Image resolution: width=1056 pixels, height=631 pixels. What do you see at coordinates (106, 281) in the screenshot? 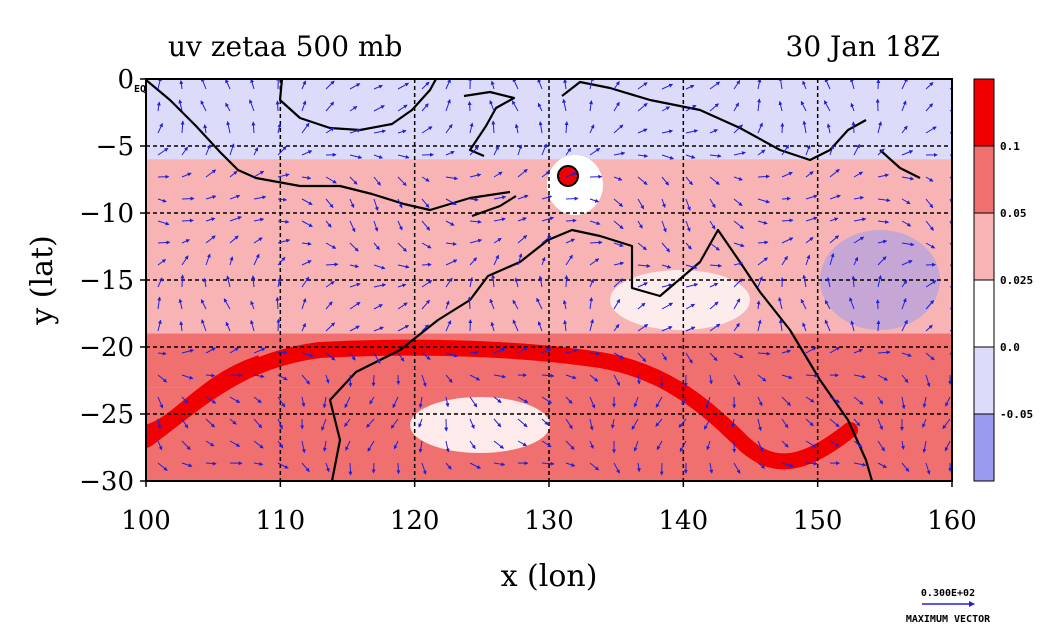
I see `y-tick-label--15: −15` at bounding box center [106, 281].